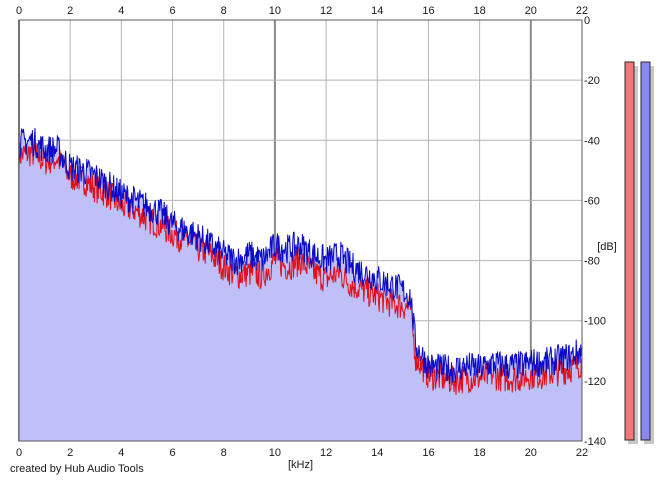 This screenshot has height=486, width=664. Describe the element at coordinates (639, 252) in the screenshot. I see `level-meters` at that location.